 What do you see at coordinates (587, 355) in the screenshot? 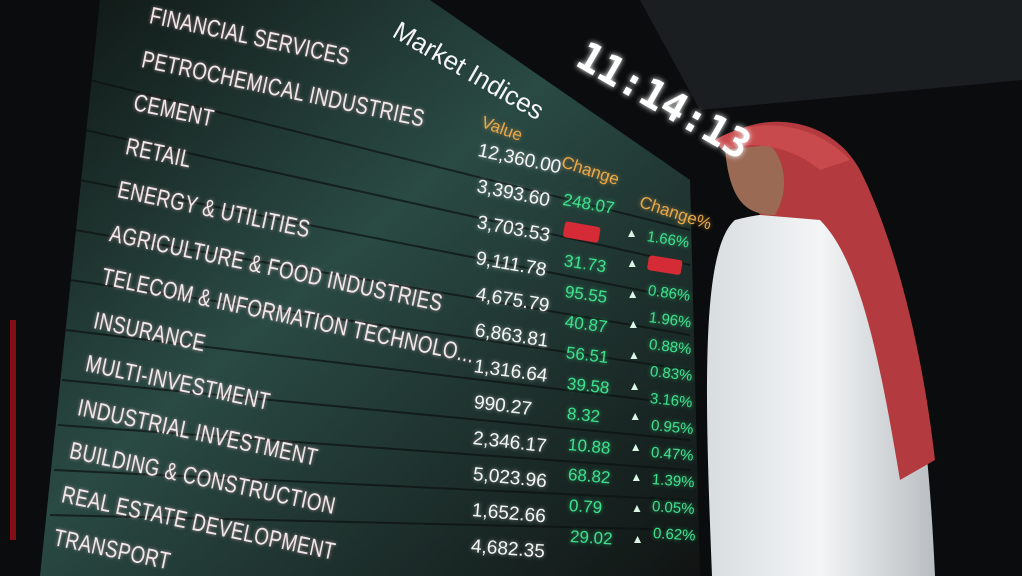
I see `change-value: 56.51` at bounding box center [587, 355].